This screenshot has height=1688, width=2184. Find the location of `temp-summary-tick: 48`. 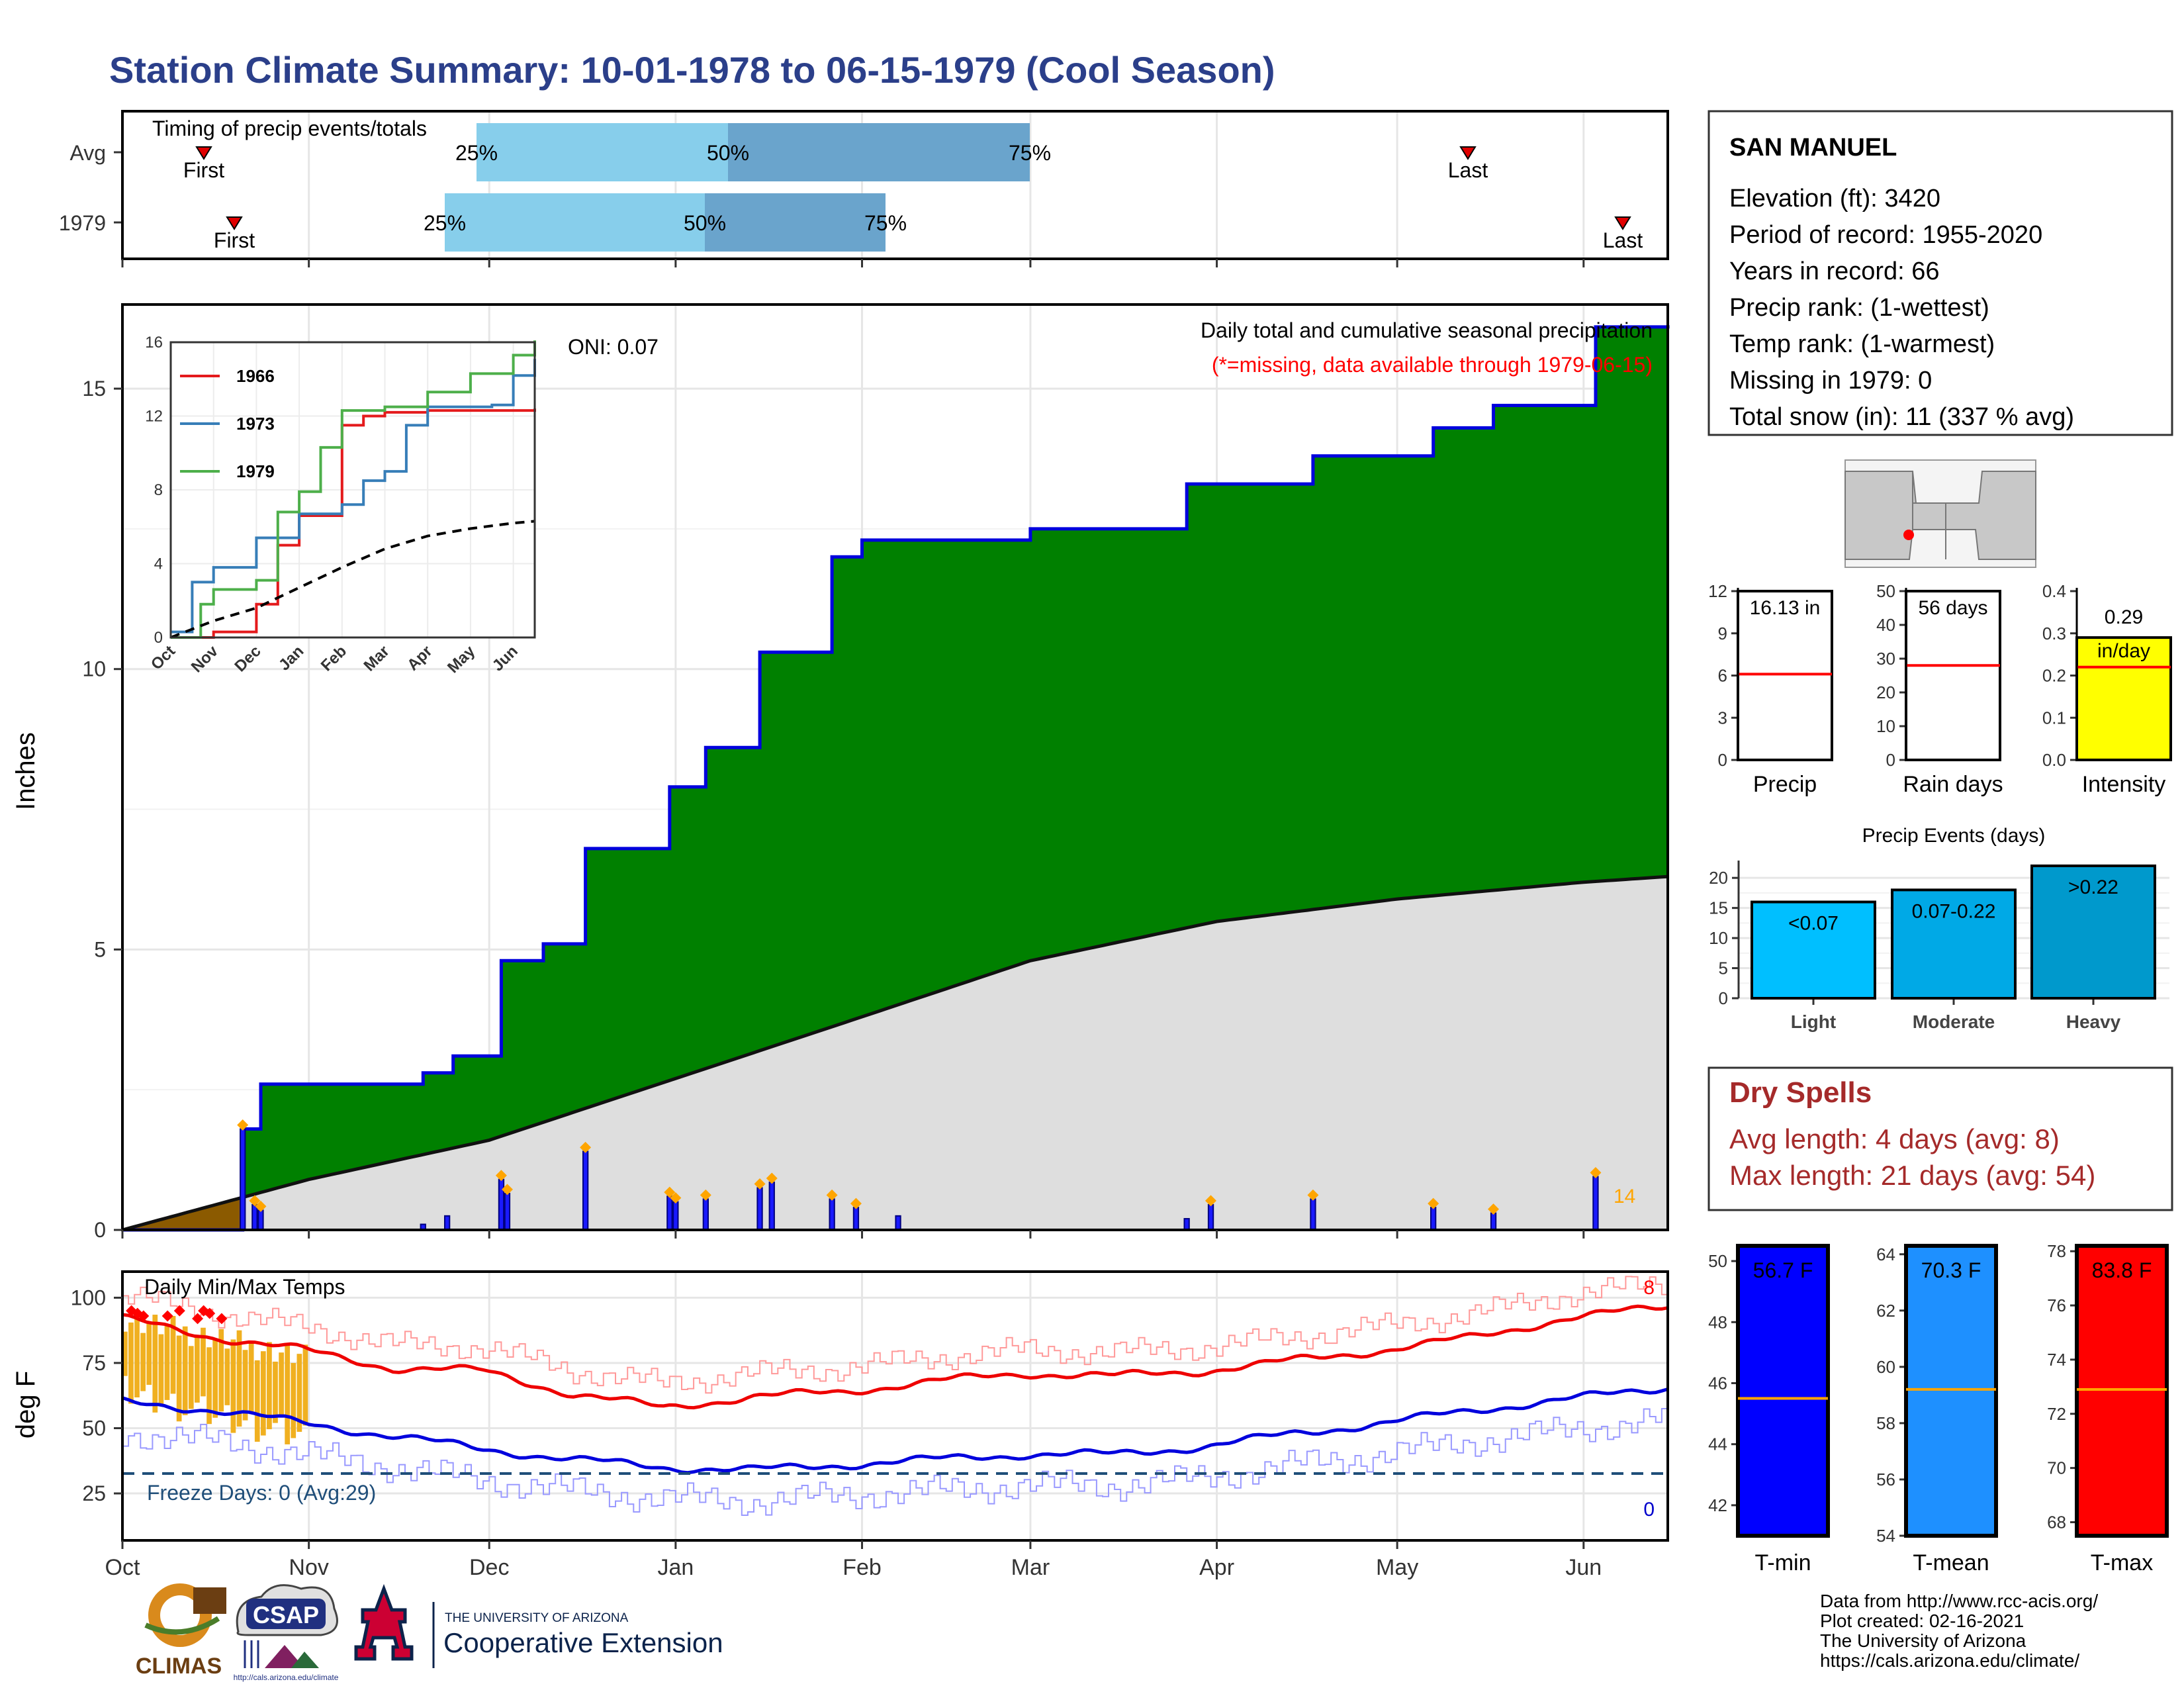

temp-summary-tick: 48 is located at coordinates (1718, 1322).